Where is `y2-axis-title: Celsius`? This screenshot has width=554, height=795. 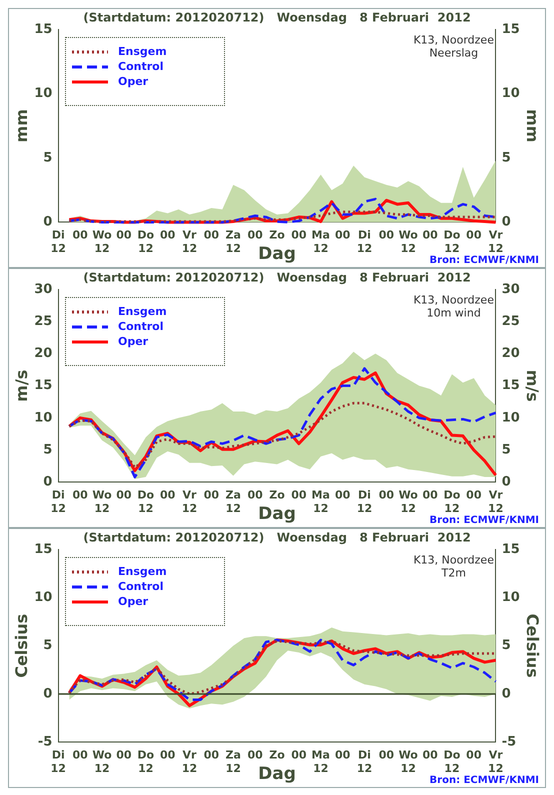
y2-axis-title: Celsius is located at coordinates (532, 646).